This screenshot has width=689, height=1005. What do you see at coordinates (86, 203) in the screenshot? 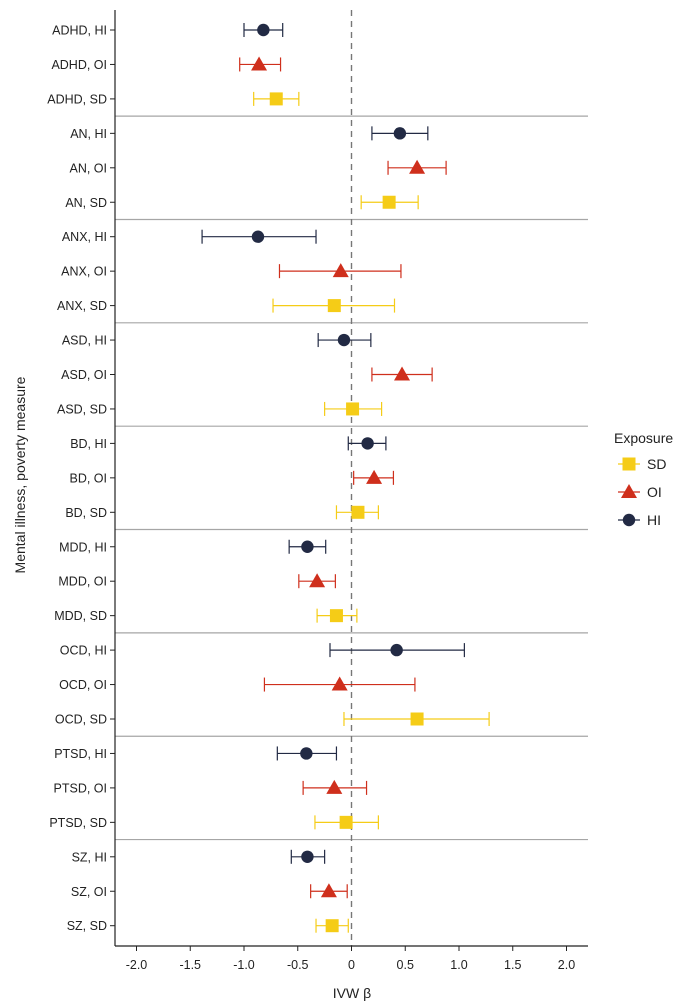
I see `y-tick-label-an-sd: AN, SD` at bounding box center [86, 203].